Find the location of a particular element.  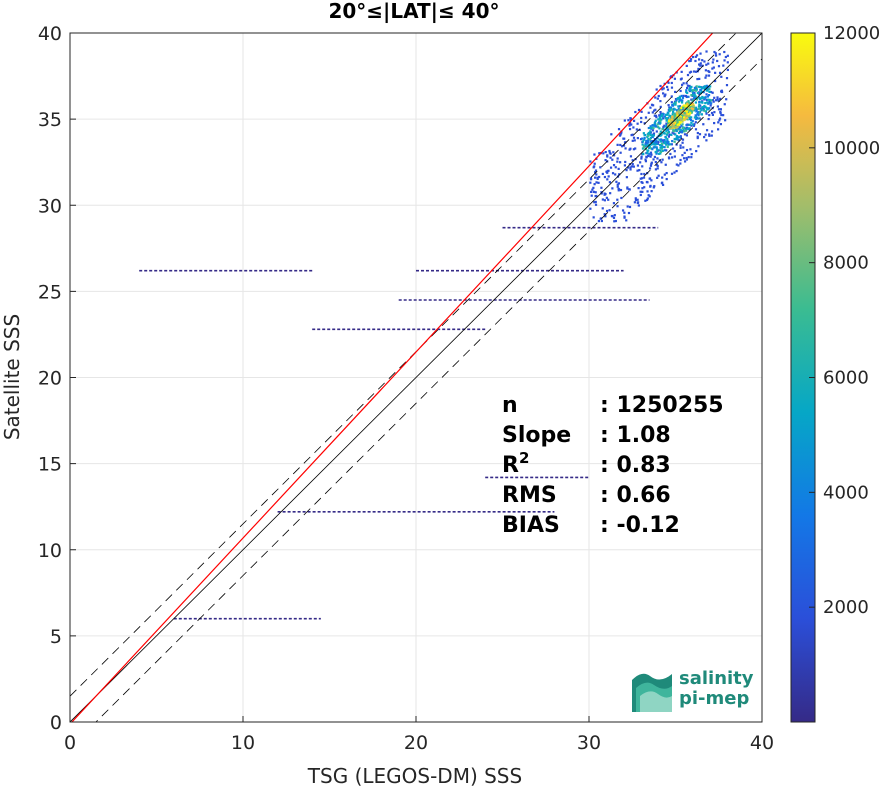

x-ticks: 0 10 20 30 40 is located at coordinates (419, 735).